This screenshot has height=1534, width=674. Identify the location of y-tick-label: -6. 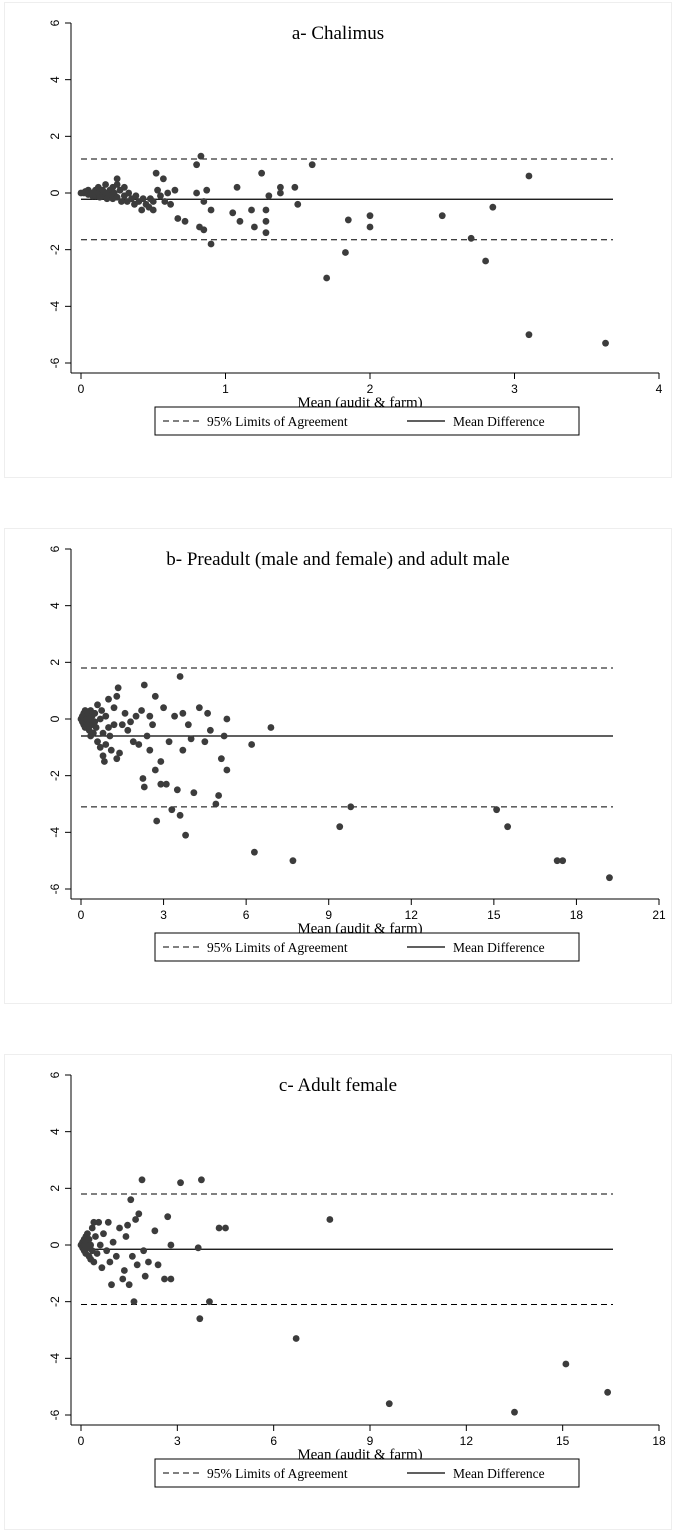
(55, 362).